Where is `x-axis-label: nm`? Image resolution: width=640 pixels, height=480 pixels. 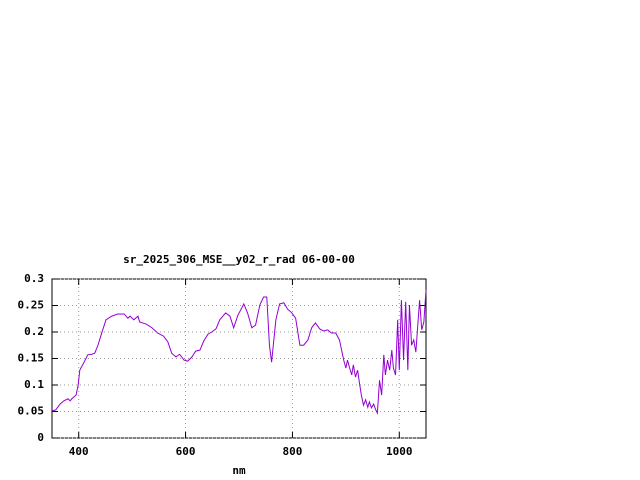
x-axis-label: nm is located at coordinates (239, 470).